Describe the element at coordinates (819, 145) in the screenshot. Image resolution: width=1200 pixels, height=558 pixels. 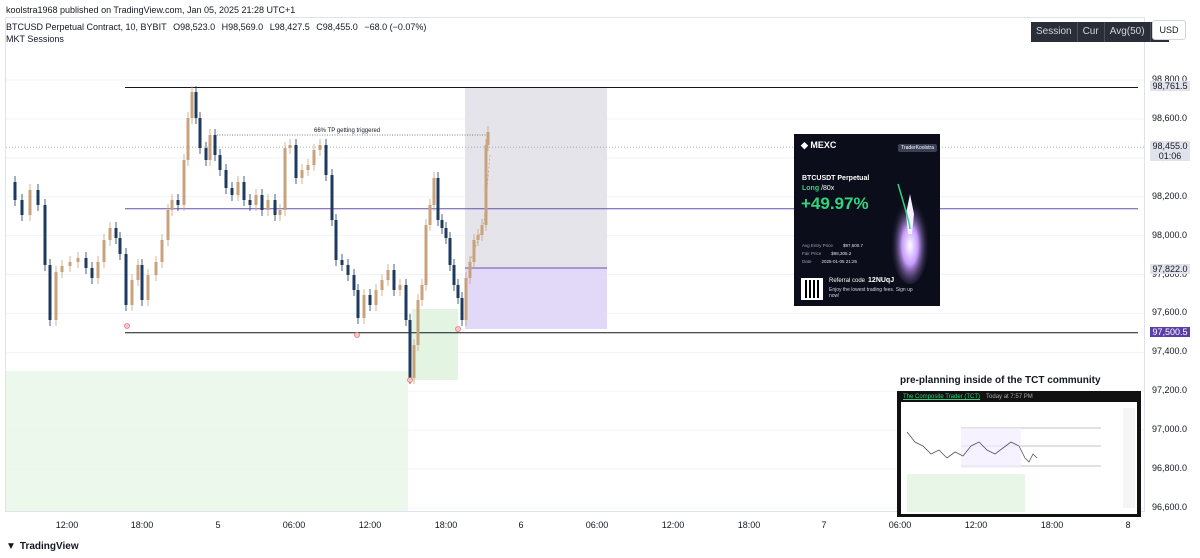
I see `mexc-logo: ◆ MEXC` at that location.